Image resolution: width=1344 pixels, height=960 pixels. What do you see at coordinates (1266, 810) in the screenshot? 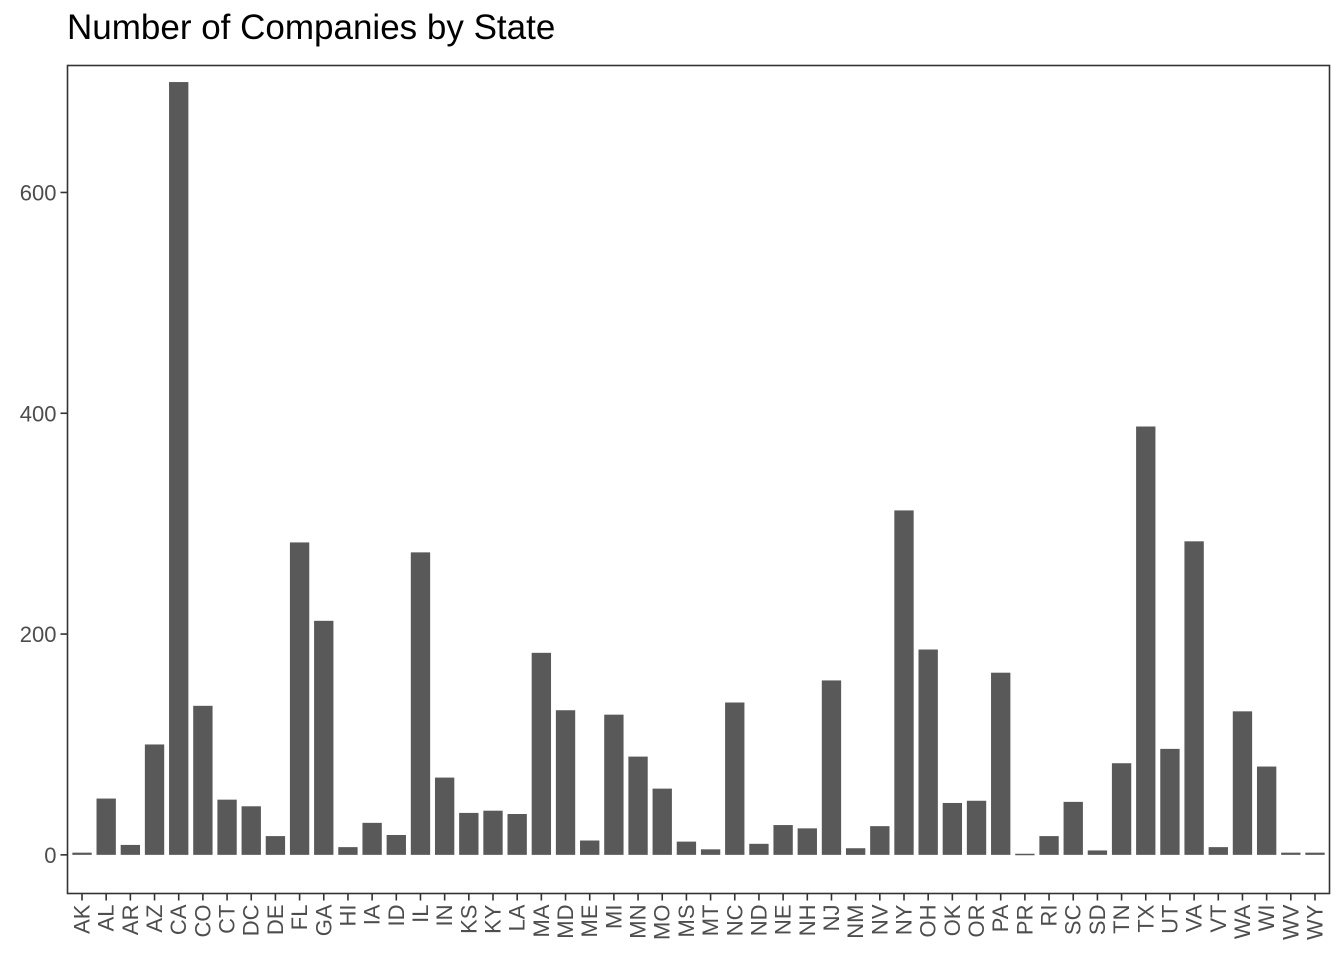
I see `bar-wi` at bounding box center [1266, 810].